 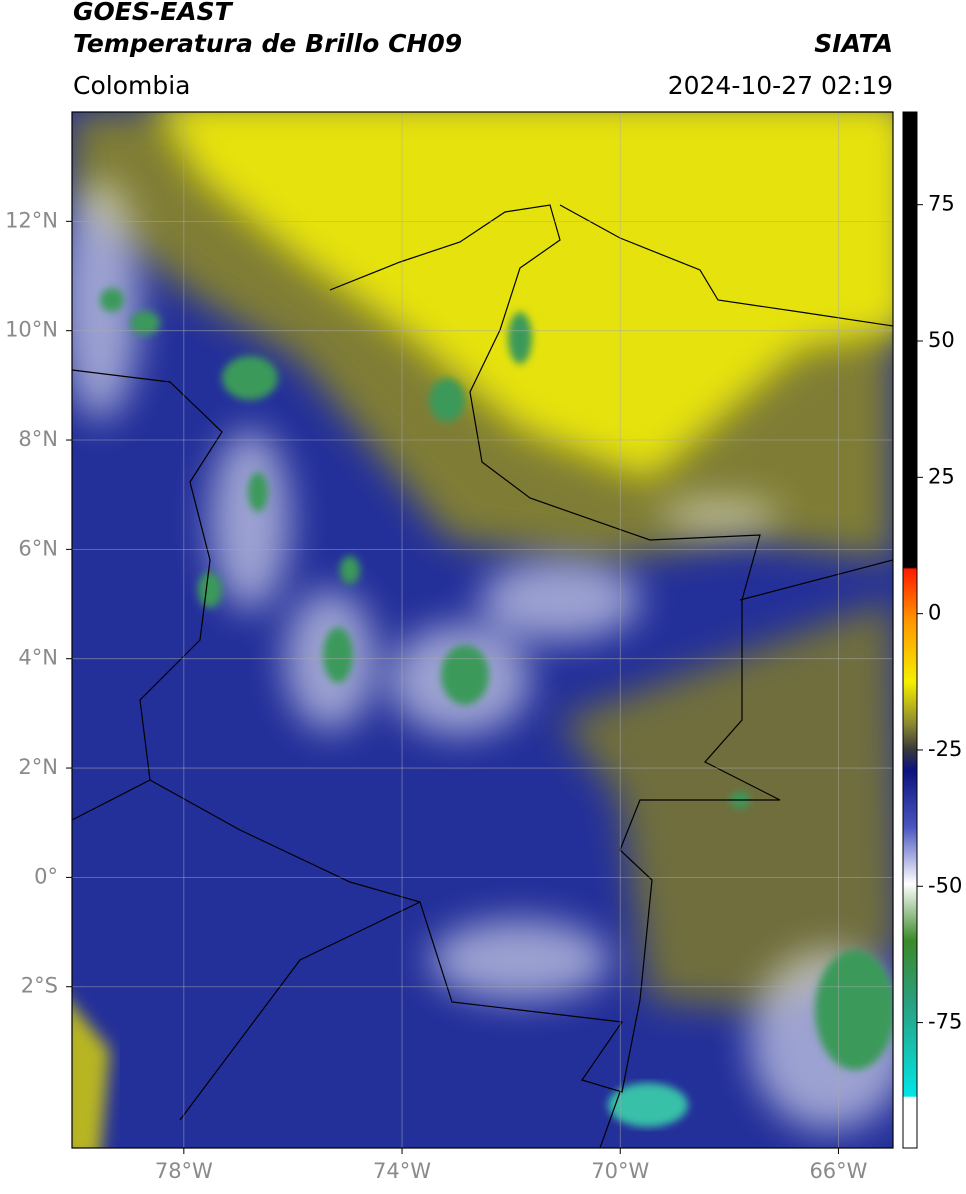 What do you see at coordinates (838, 1171) in the screenshot?
I see `lon-label: 66°W` at bounding box center [838, 1171].